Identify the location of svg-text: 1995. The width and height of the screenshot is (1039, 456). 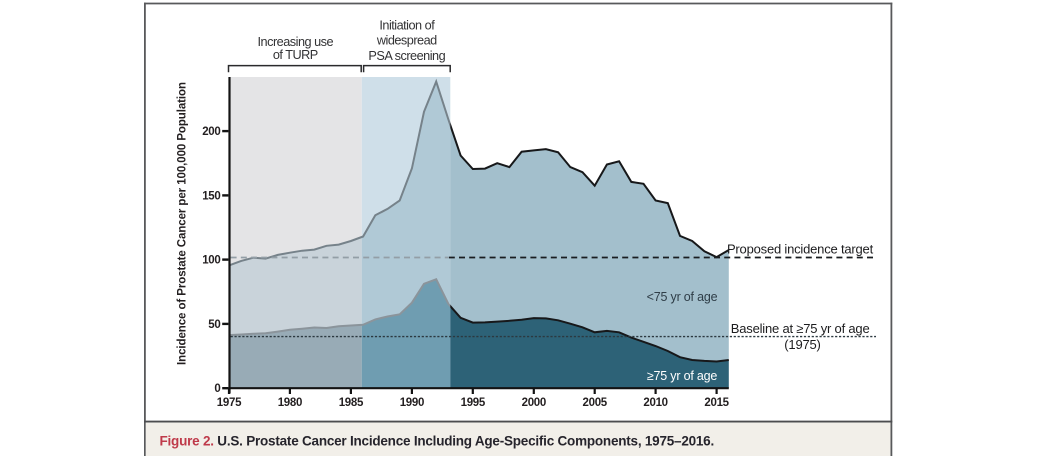
(473, 403).